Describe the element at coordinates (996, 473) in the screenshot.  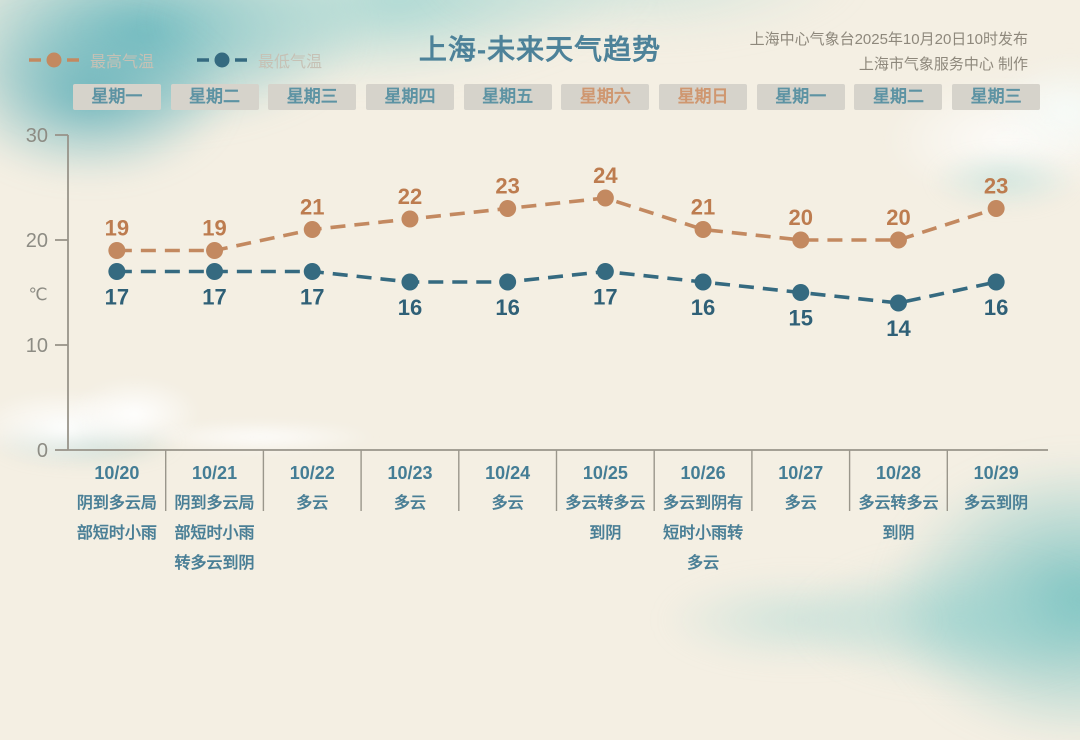
I see `forecast-date: 10/29` at that location.